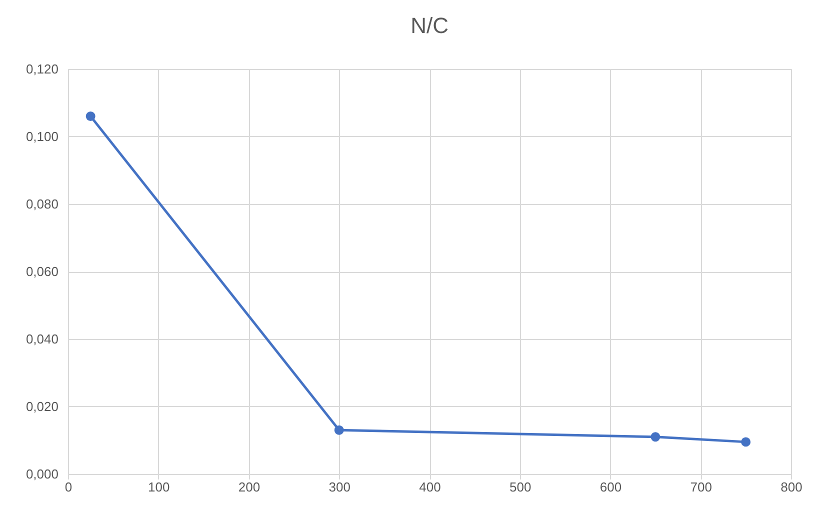 Image resolution: width=827 pixels, height=509 pixels. I want to click on chart-title: N/C, so click(429, 25).